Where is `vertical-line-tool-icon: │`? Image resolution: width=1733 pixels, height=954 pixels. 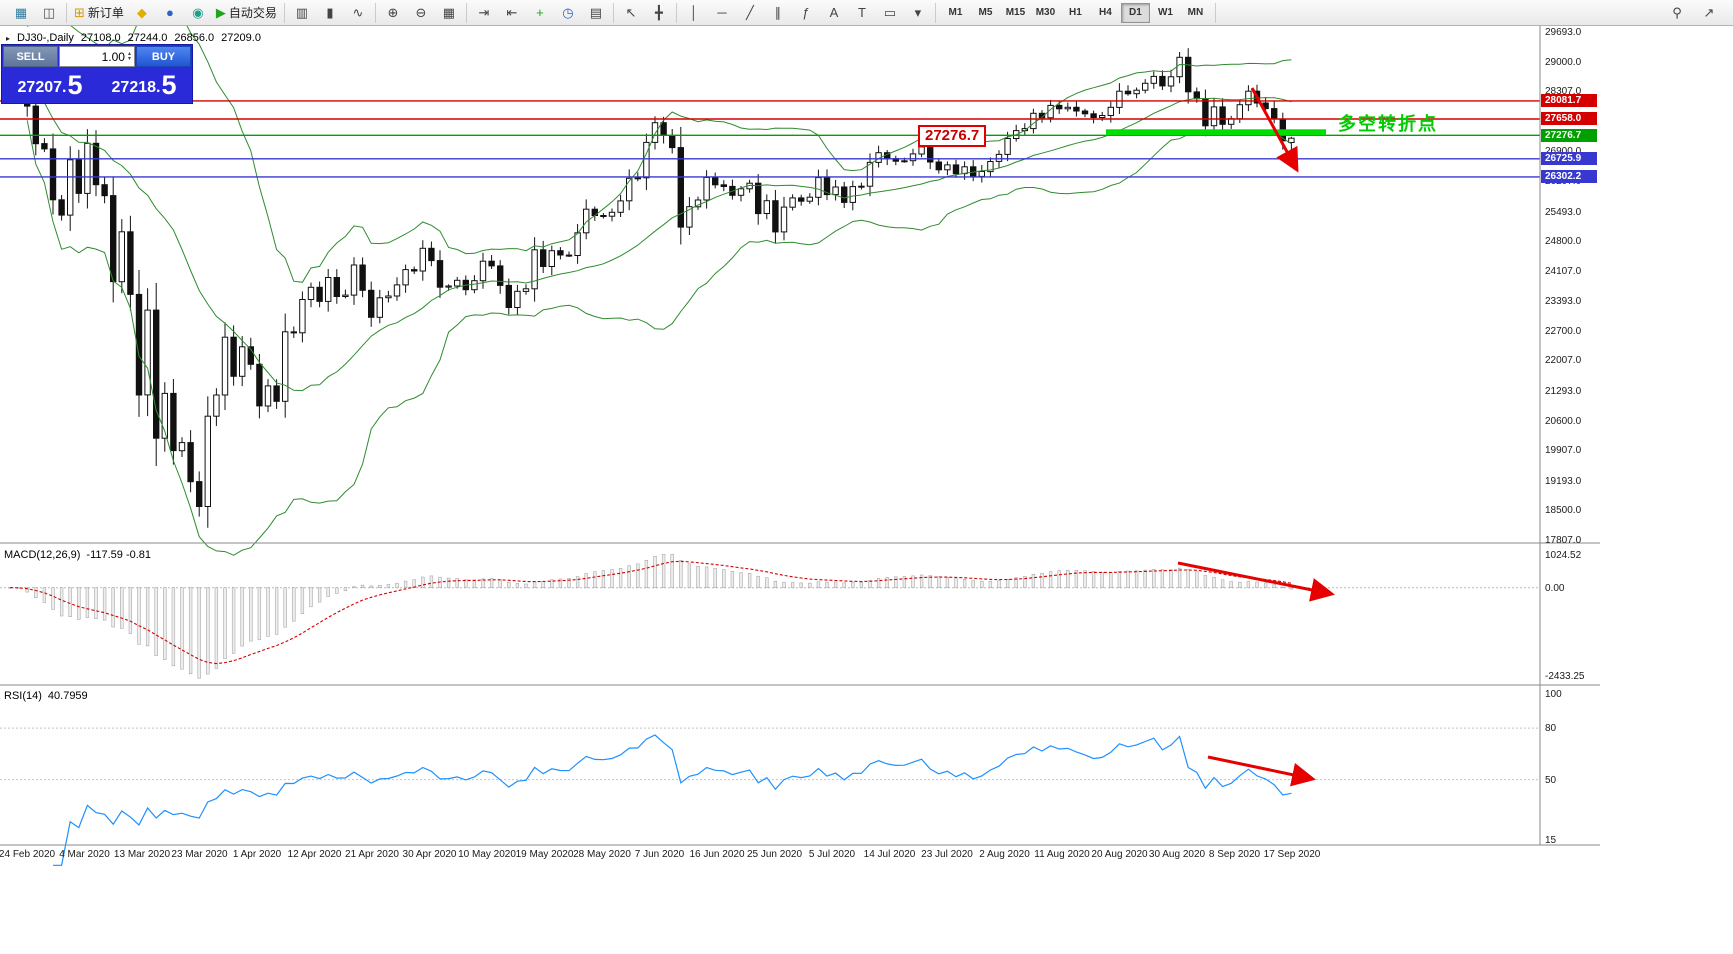 vertical-line-tool-icon: │ is located at coordinates (693, 12).